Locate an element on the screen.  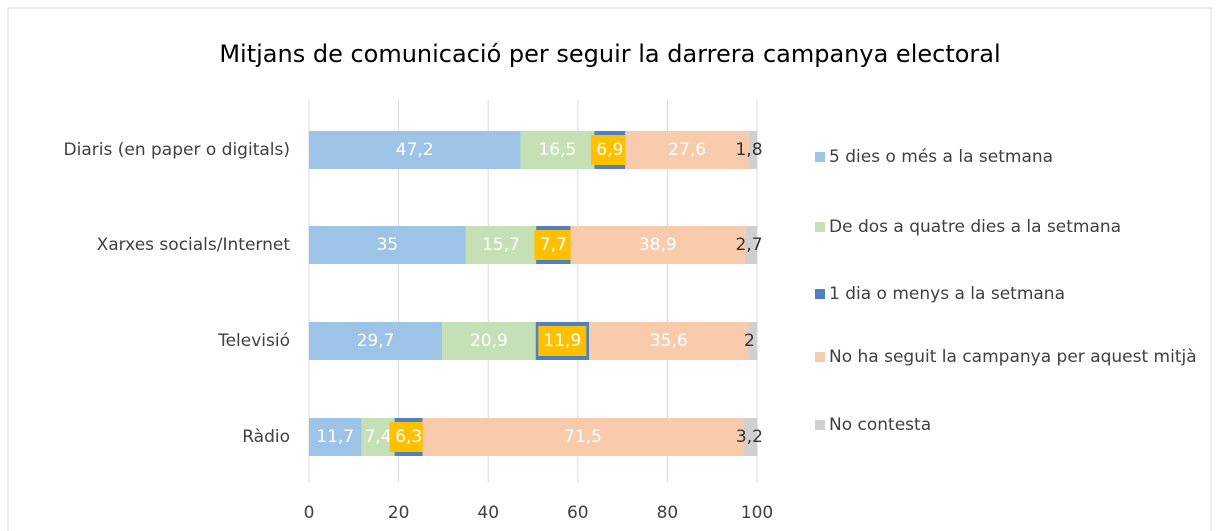
data-label: 2 is located at coordinates (749, 341).